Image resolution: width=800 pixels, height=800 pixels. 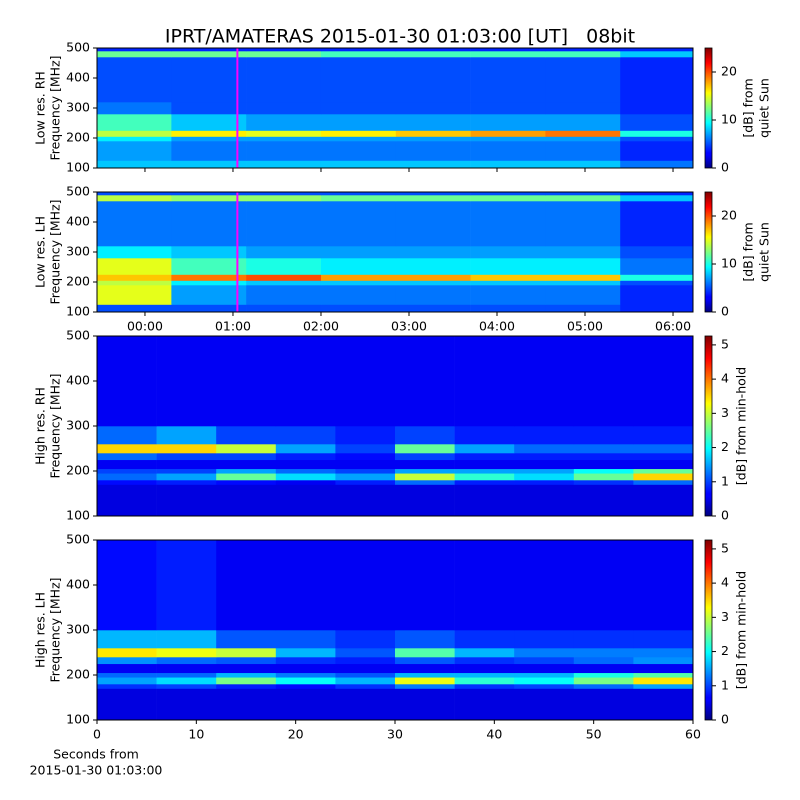 I want to click on colorbar, so click(x=708, y=108).